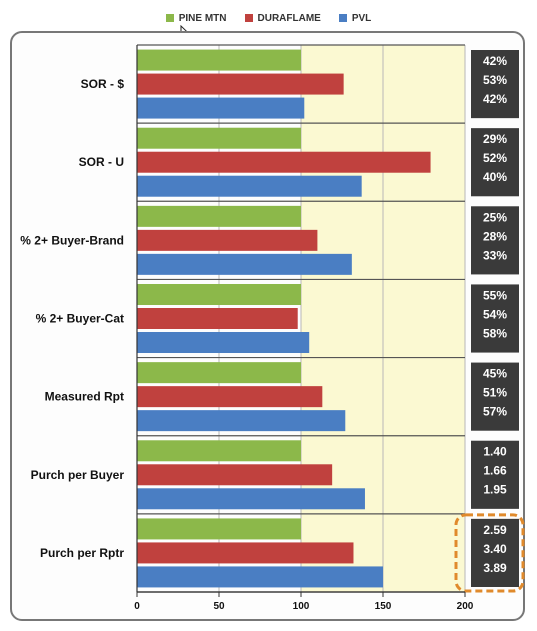 This screenshot has width=537, height=631. Describe the element at coordinates (495, 333) in the screenshot. I see `value-label: 58%` at that location.